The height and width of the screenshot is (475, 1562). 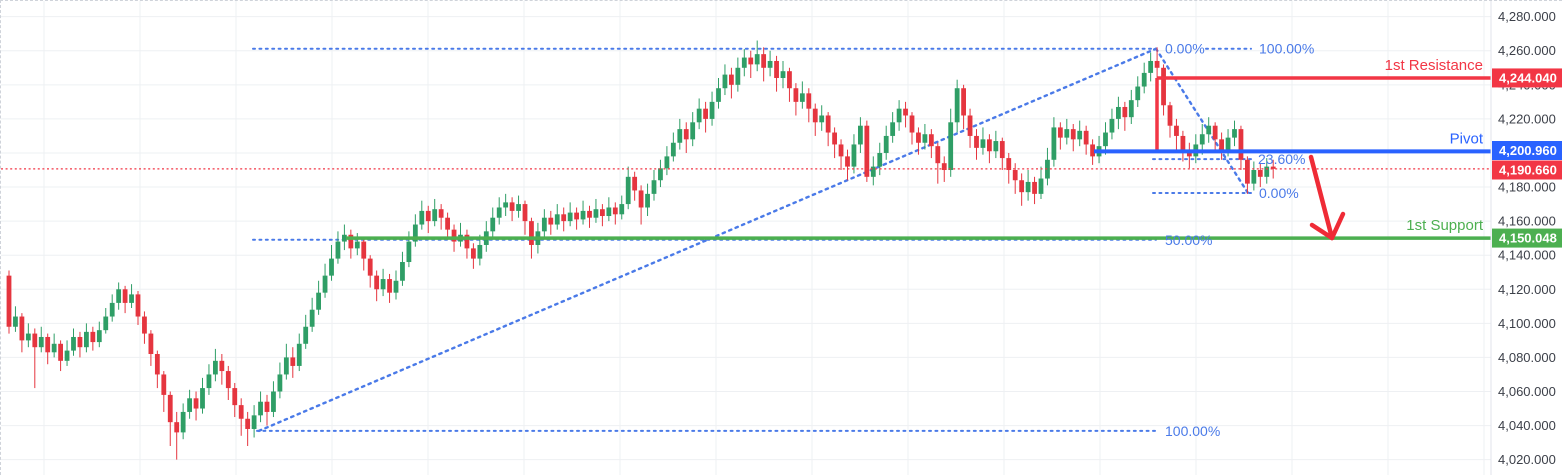 I want to click on price-badge-value: 4,244.040, so click(x=1528, y=77).